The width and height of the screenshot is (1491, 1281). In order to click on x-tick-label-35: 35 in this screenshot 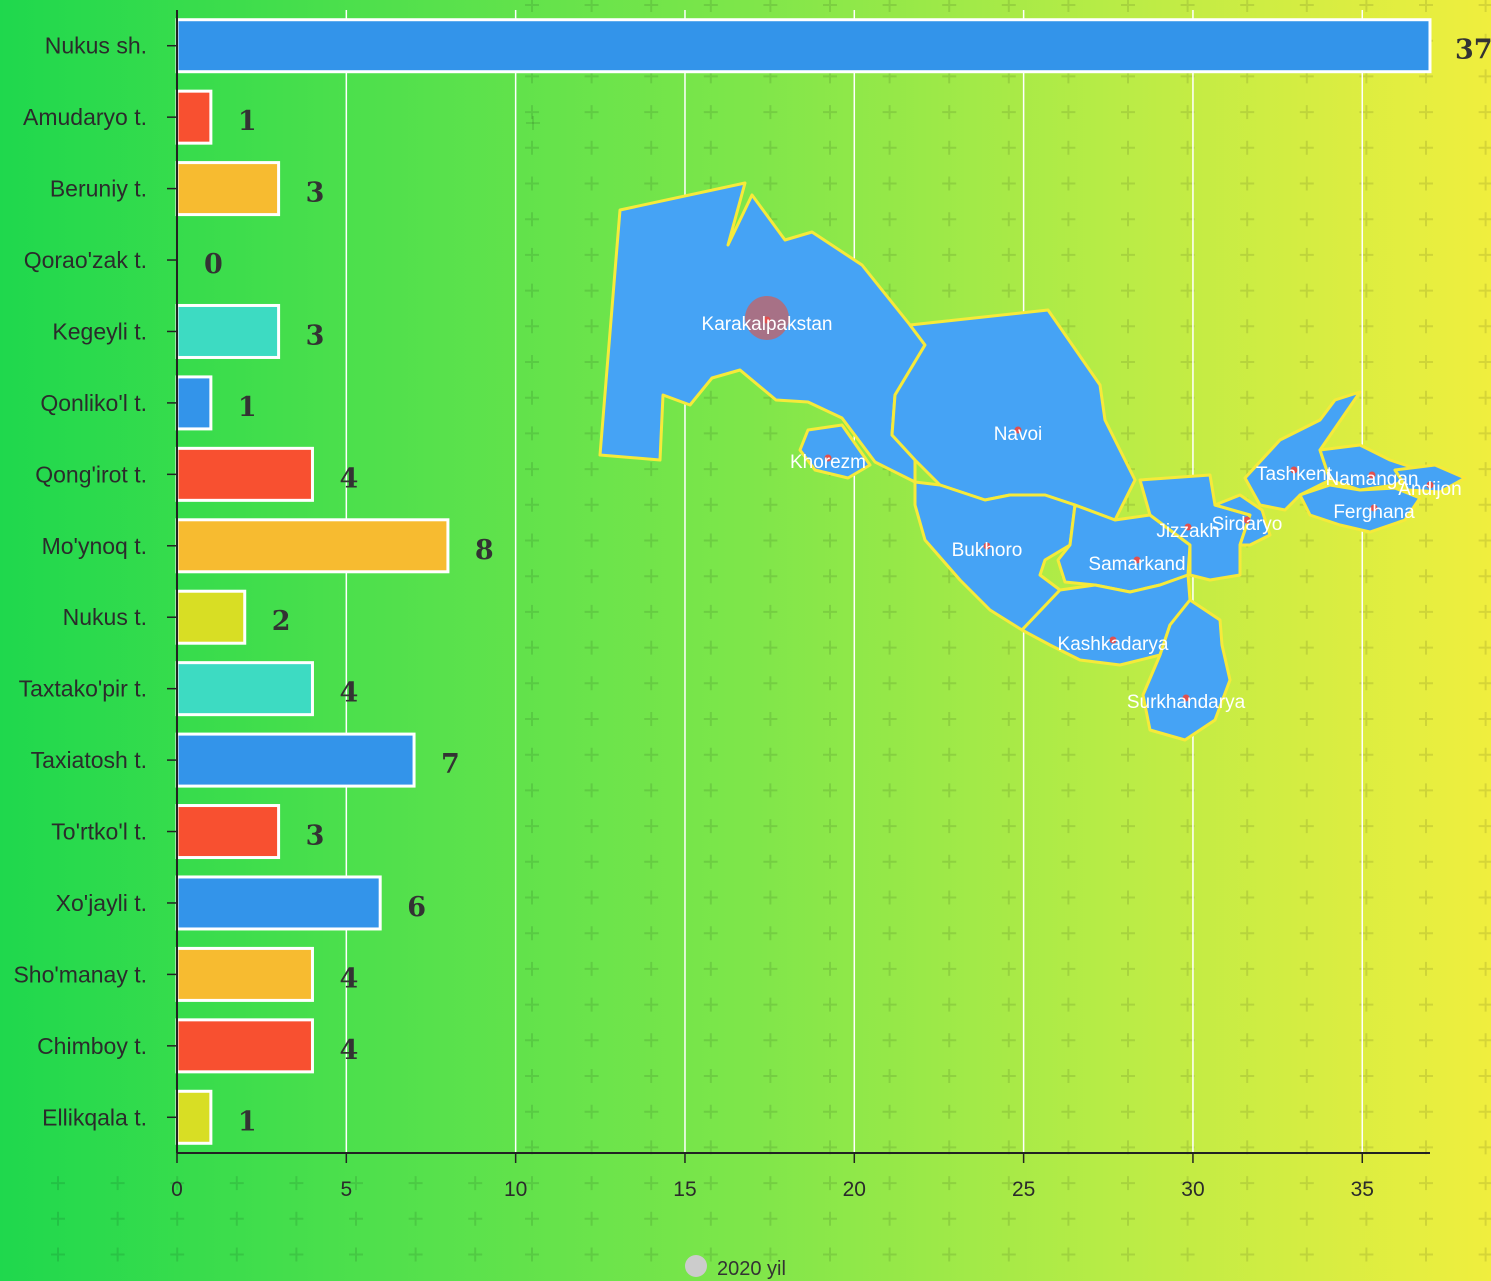, I will do `click(1362, 1189)`.